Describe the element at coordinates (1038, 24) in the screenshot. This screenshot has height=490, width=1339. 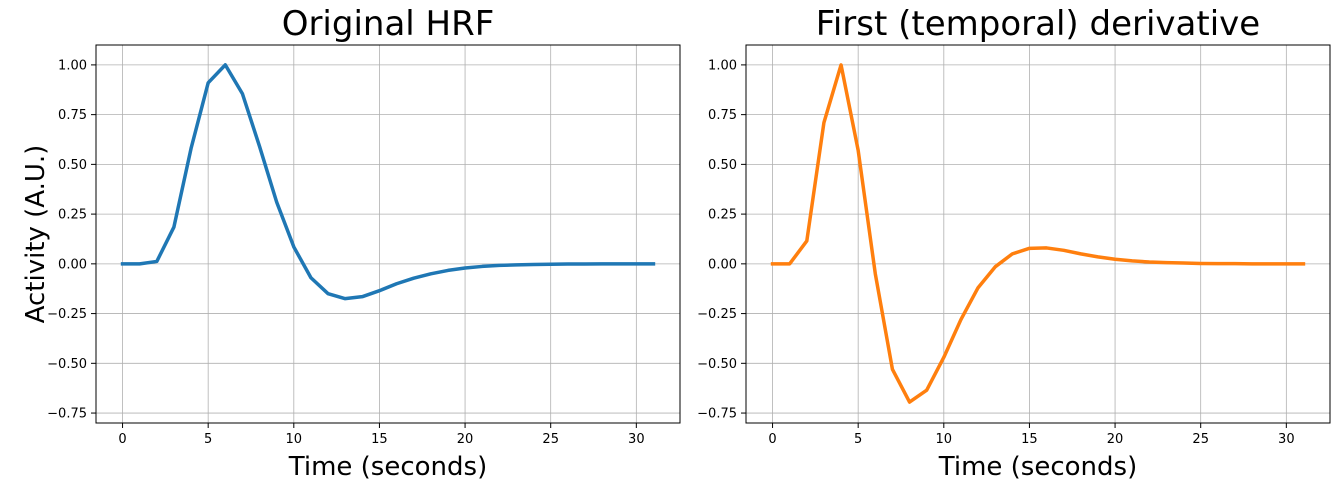
I see `chart-title: First (temporal) derivative` at that location.